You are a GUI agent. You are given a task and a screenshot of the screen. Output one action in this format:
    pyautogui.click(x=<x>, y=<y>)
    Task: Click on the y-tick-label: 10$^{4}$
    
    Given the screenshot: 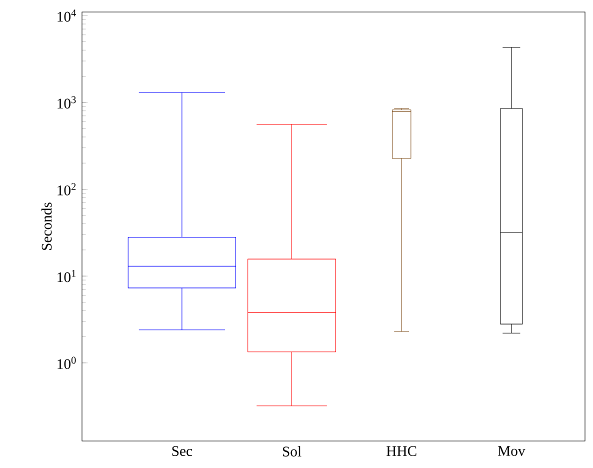 What is the action you would take?
    pyautogui.click(x=67, y=15)
    